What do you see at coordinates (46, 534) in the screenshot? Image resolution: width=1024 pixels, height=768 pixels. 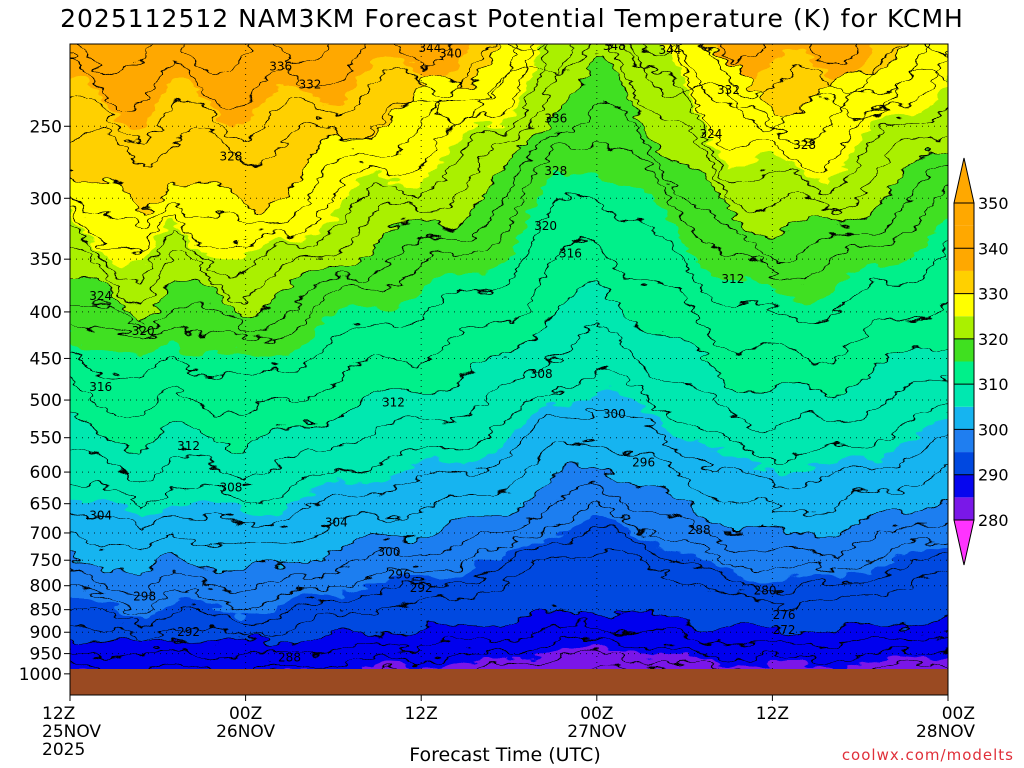 I see `y-tick-label: 700` at bounding box center [46, 534].